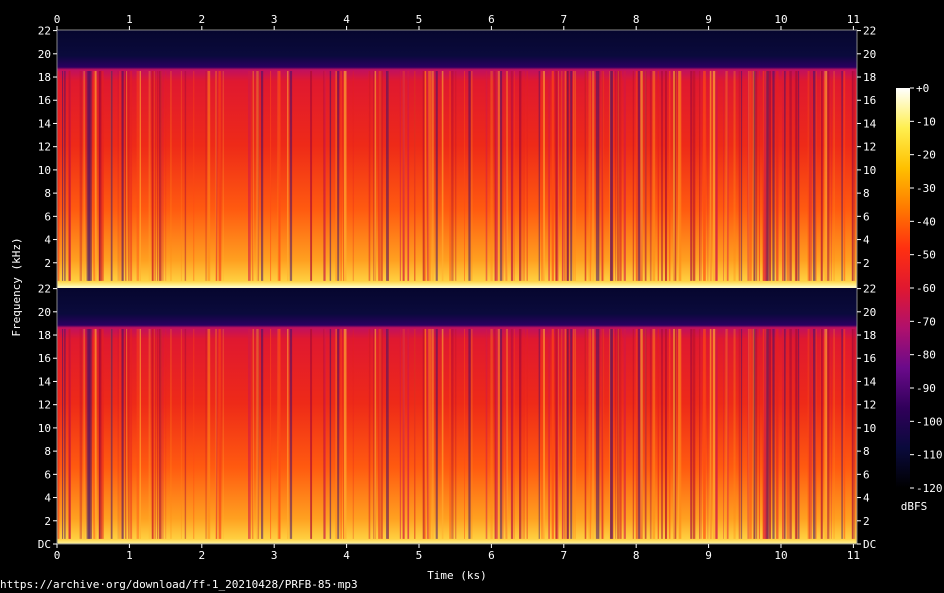 This screenshot has height=593, width=944. What do you see at coordinates (926, 321) in the screenshot?
I see `colorbar-tick-label: -70` at bounding box center [926, 321].